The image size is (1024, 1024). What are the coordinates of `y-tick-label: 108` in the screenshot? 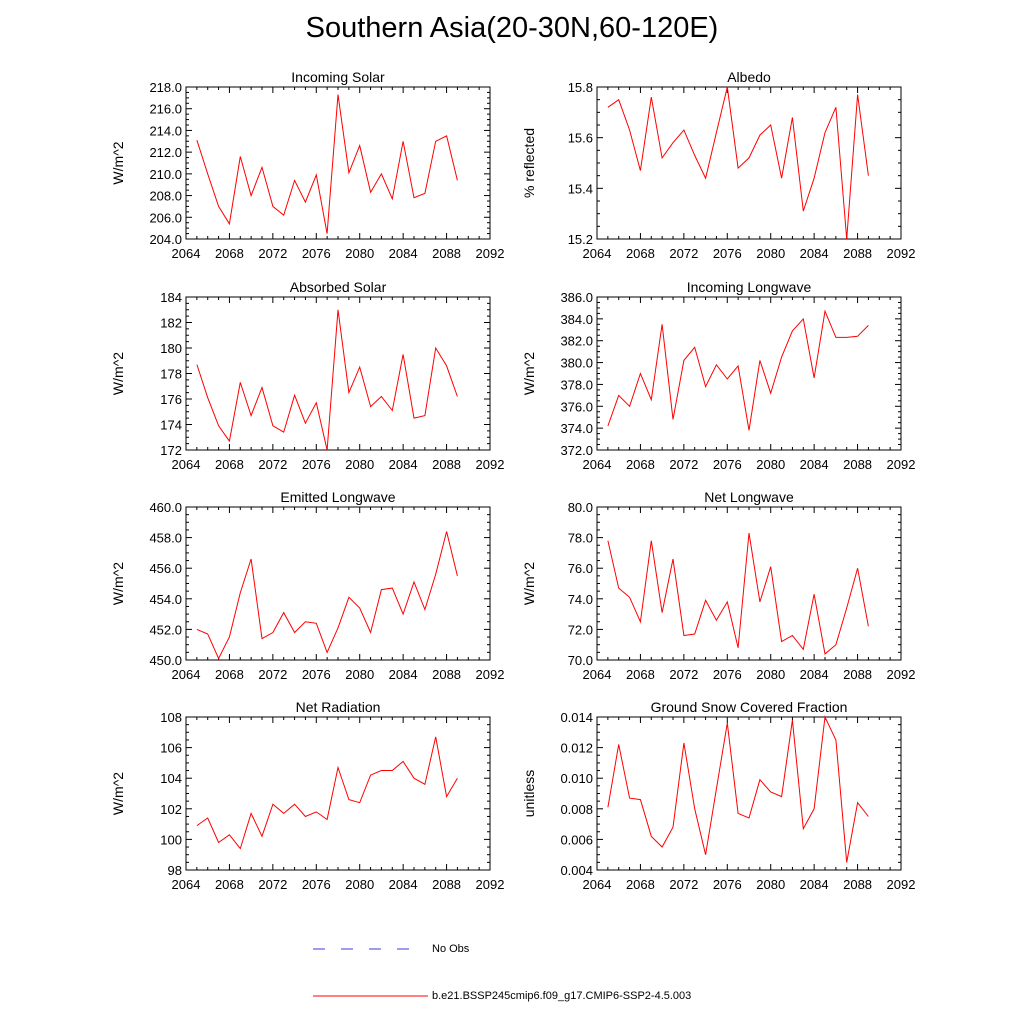 It's located at (171, 717).